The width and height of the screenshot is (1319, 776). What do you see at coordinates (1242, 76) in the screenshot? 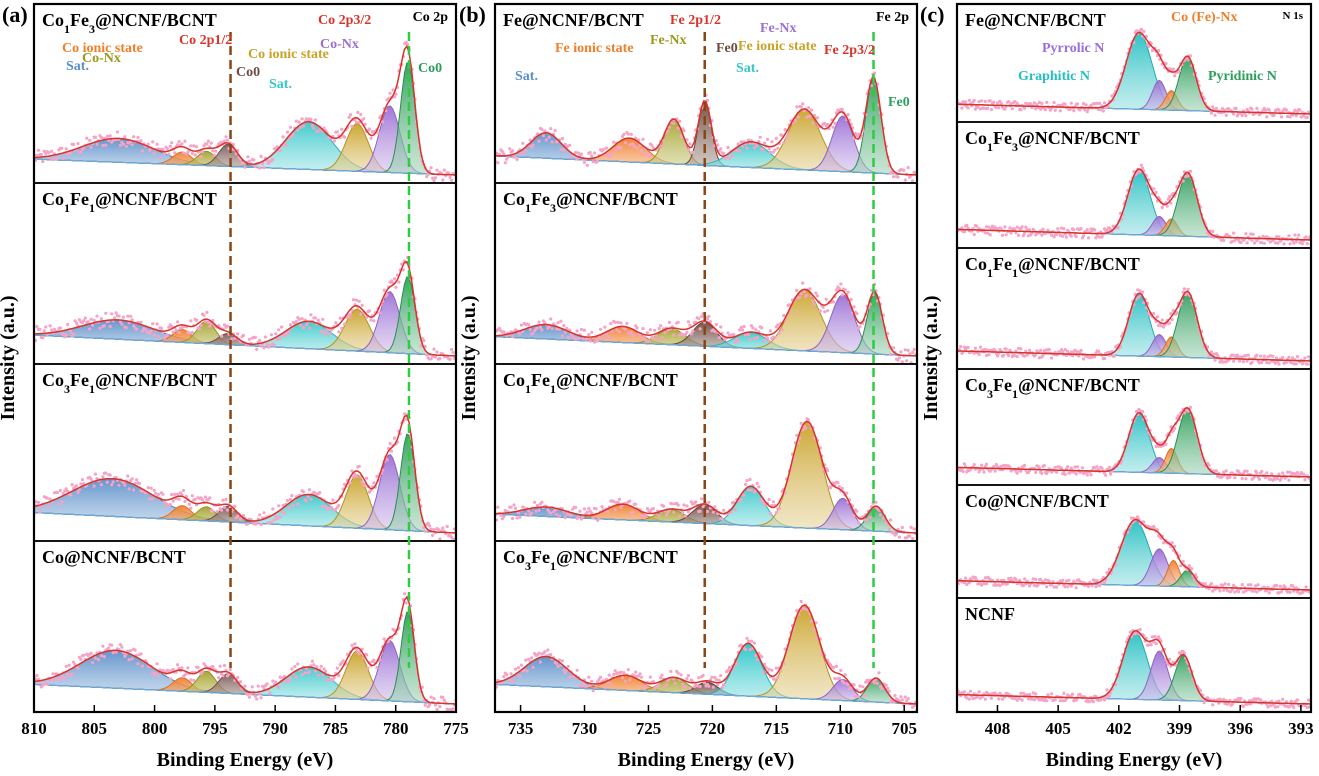
I see `peak-annotation: Pyridinic N` at bounding box center [1242, 76].